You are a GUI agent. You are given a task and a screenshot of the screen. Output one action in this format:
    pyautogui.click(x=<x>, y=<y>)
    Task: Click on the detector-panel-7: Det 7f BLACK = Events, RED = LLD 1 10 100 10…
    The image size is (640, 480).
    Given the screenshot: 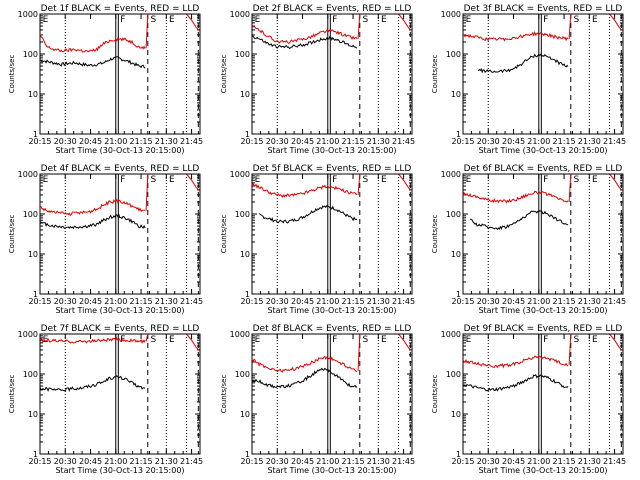 What is the action you would take?
    pyautogui.click(x=105, y=399)
    